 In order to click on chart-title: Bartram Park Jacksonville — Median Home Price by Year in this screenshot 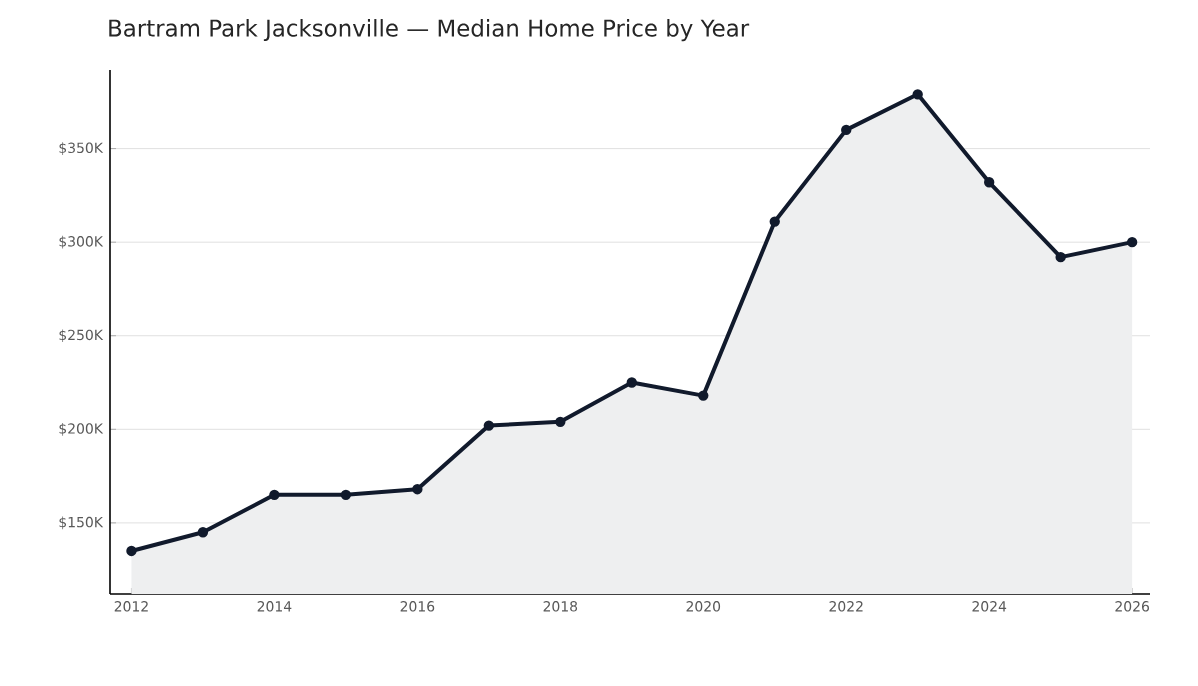, I will do `click(429, 30)`.